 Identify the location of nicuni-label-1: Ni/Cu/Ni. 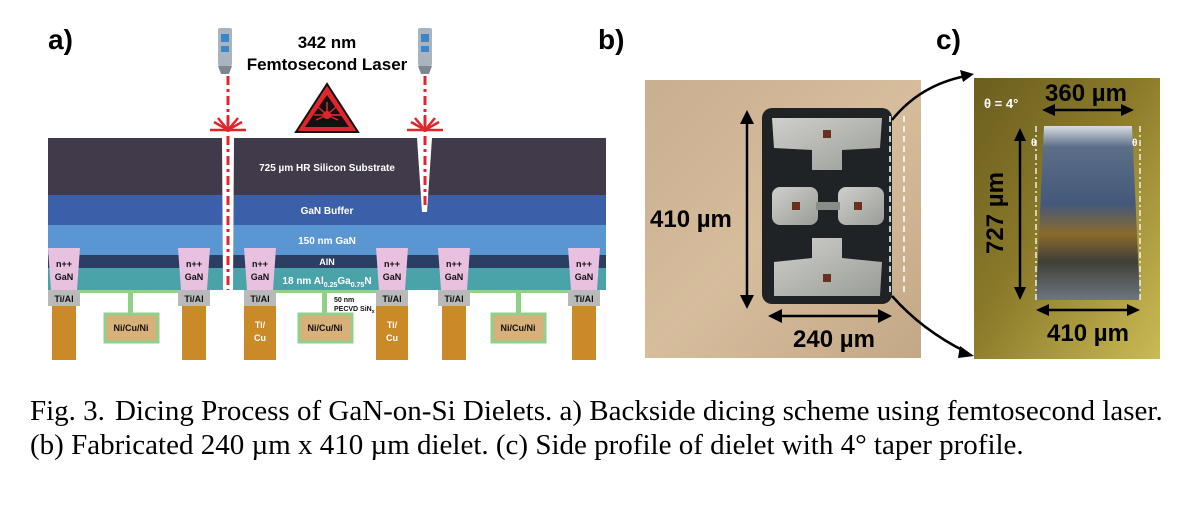
(131, 328).